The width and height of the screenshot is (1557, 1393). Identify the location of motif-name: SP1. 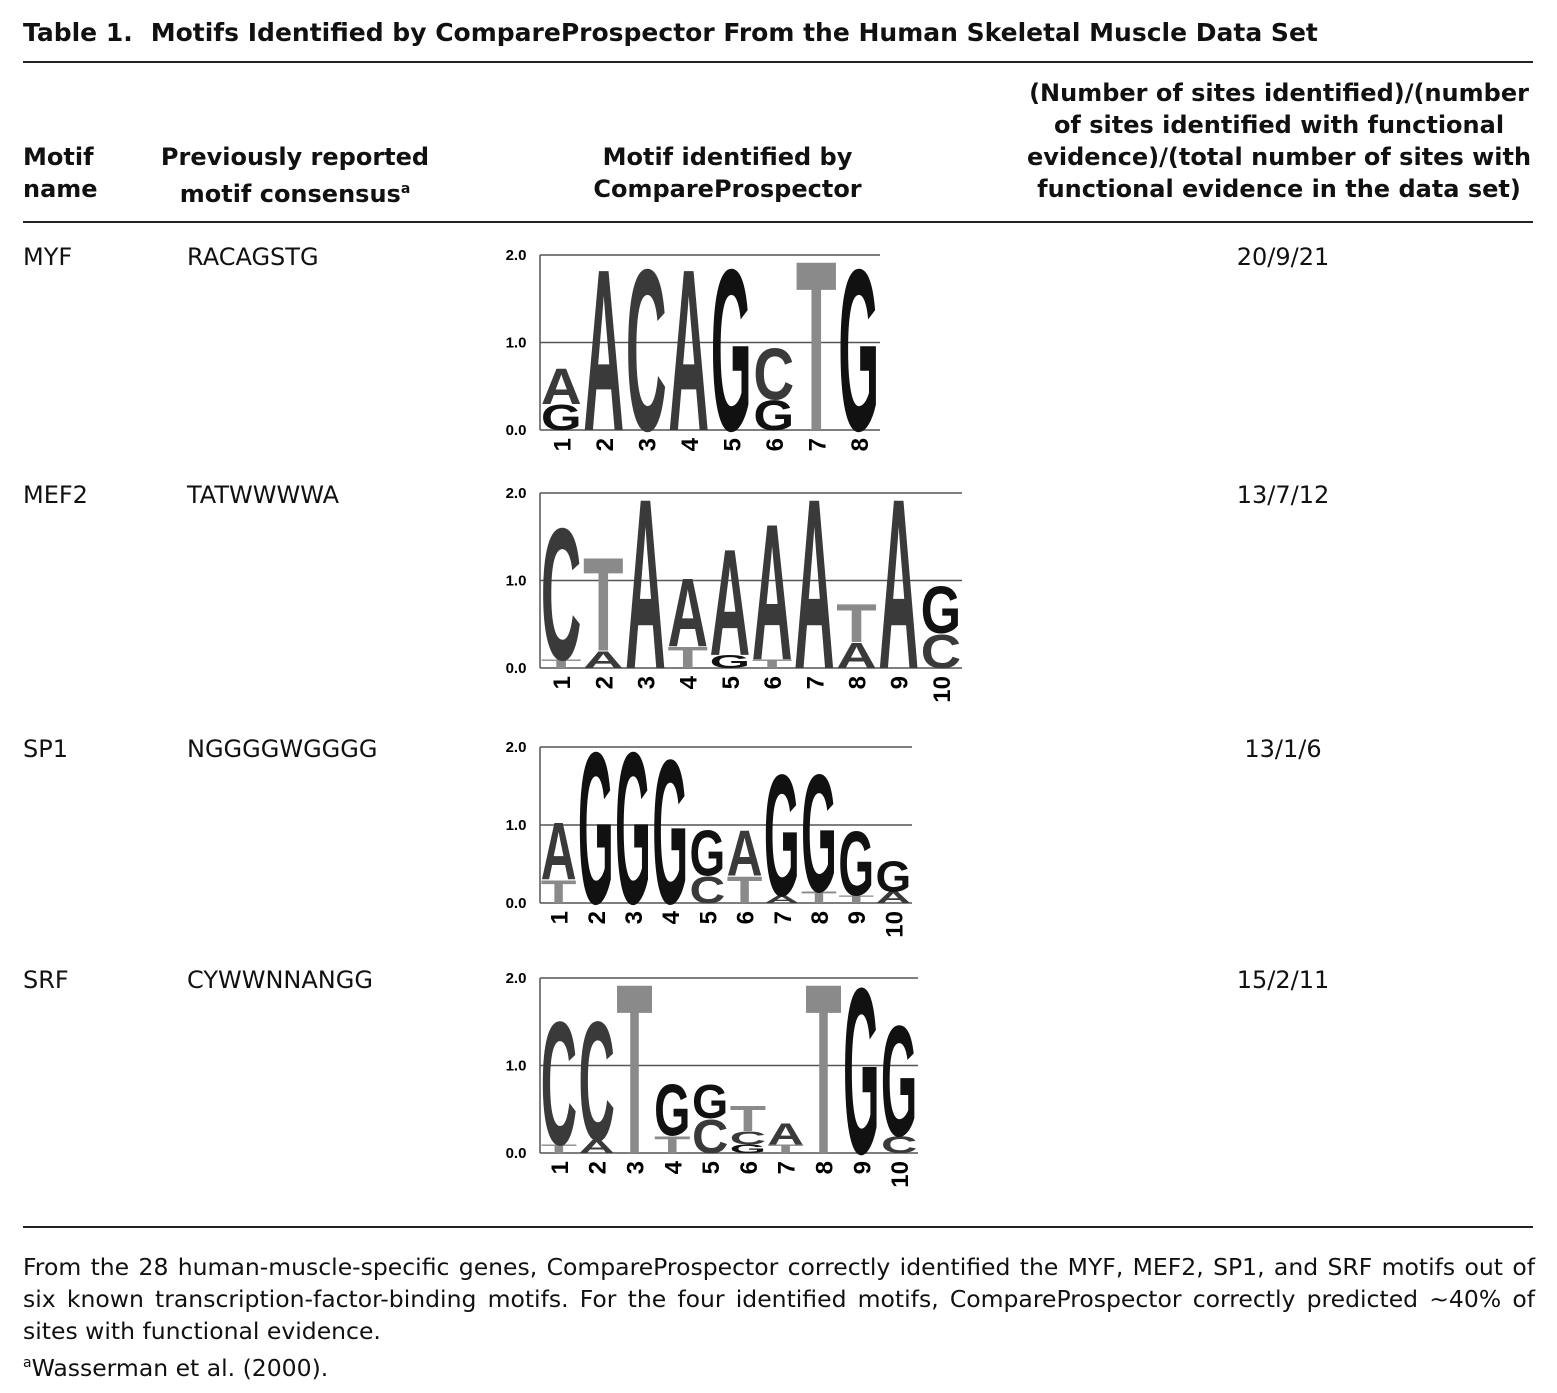
(45, 749).